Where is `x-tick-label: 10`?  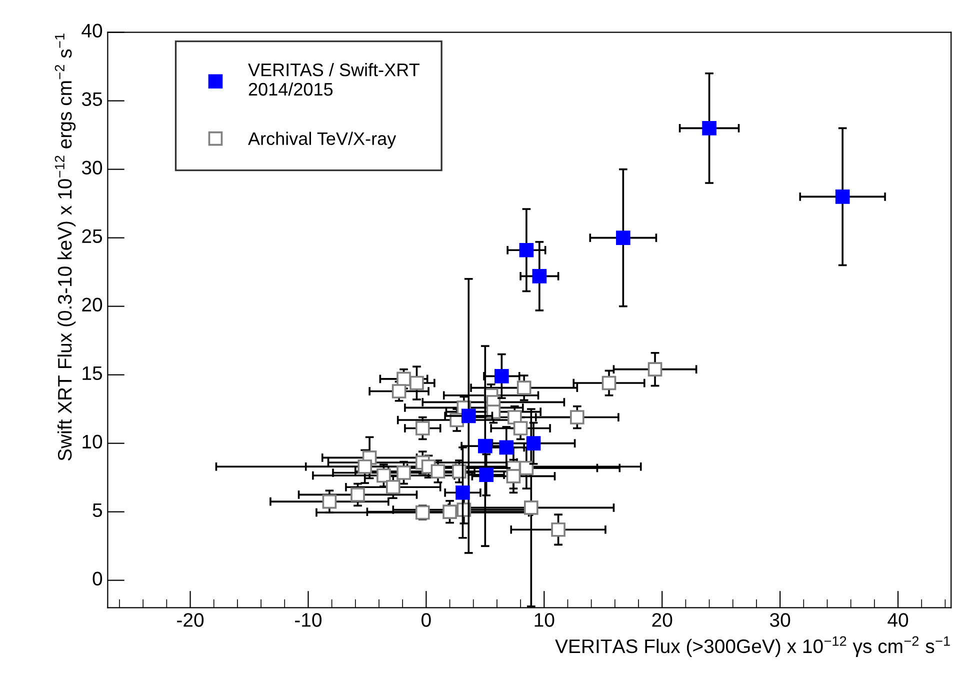
x-tick-label: 10 is located at coordinates (544, 620).